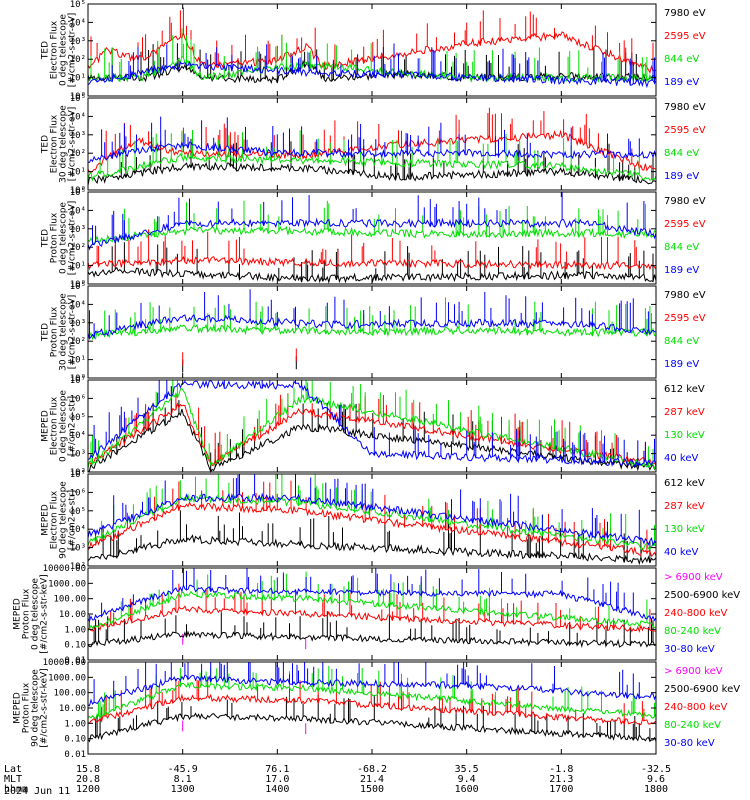 This screenshot has height=800, width=750. What do you see at coordinates (73, 520) in the screenshot?
I see `y-axis-label-line: [#/cm2-s-str]` at bounding box center [73, 520].